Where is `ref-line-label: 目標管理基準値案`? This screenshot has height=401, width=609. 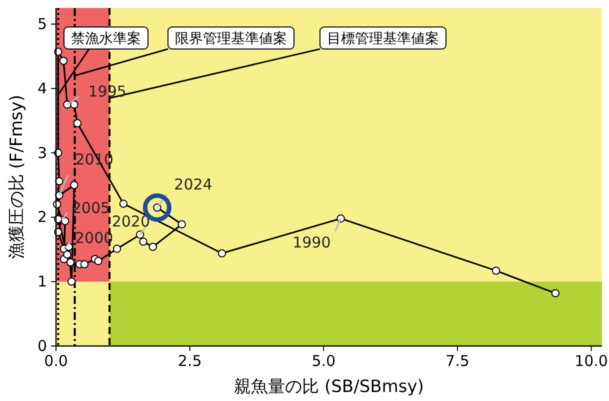 ref-line-label: 目標管理基準値案 is located at coordinates (383, 38).